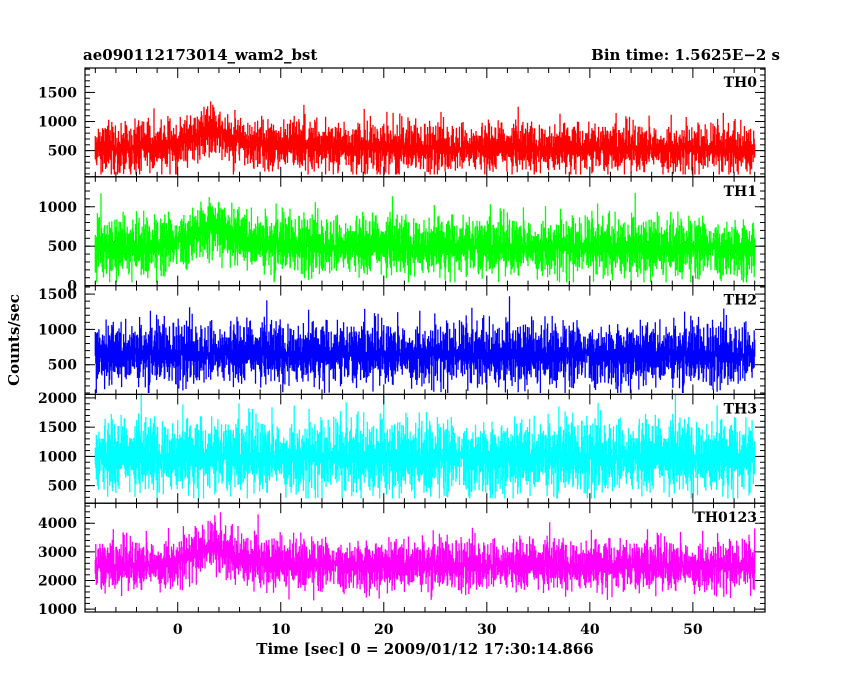 The image size is (850, 680). I want to click on x-tick-label: 30, so click(487, 630).